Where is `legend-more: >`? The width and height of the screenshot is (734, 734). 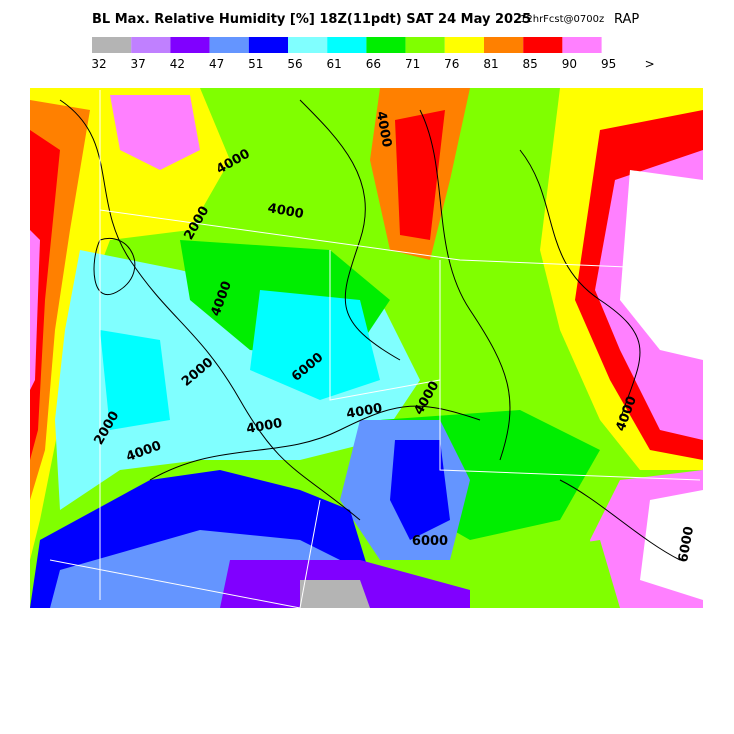
legend-more: > is located at coordinates (650, 64).